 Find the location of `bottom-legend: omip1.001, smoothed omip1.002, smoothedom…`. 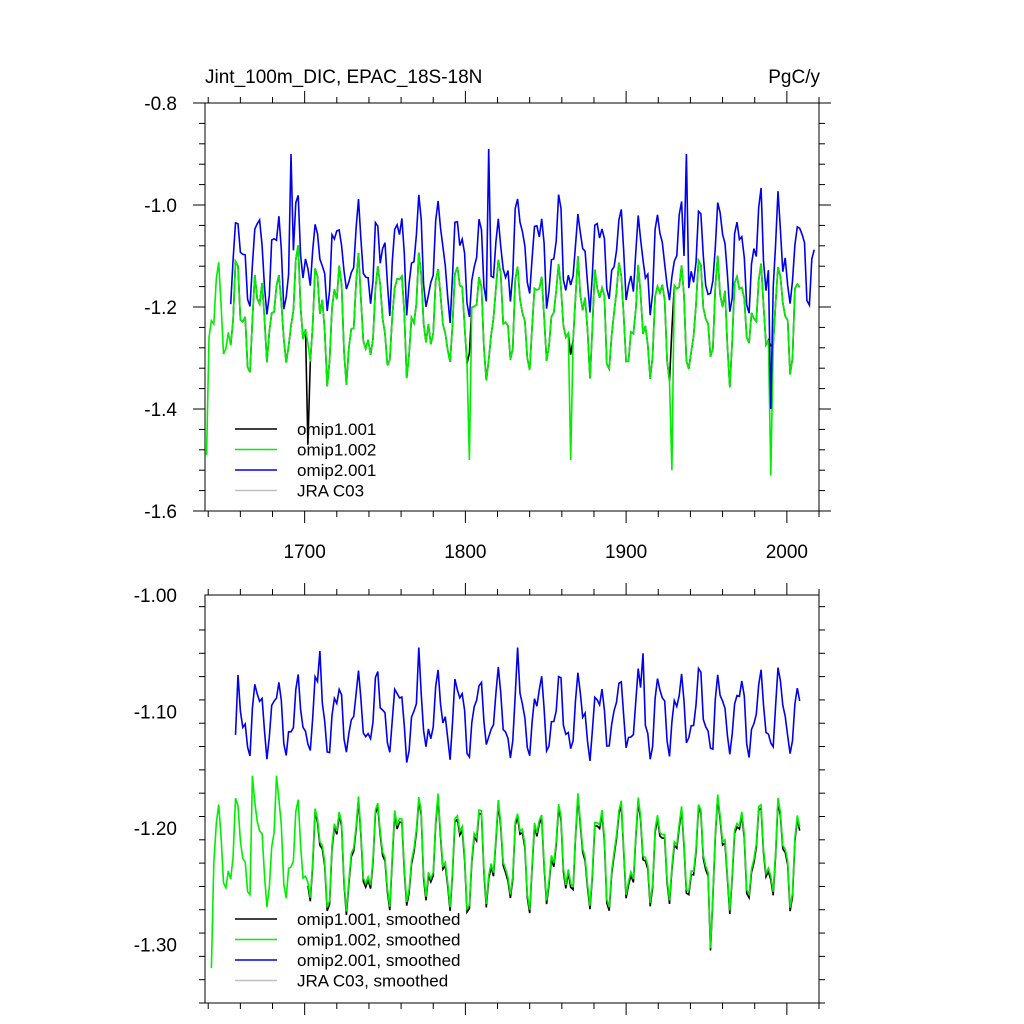

bottom-legend: omip1.001, smoothed omip1.002, smoothedom… is located at coordinates (348, 950).